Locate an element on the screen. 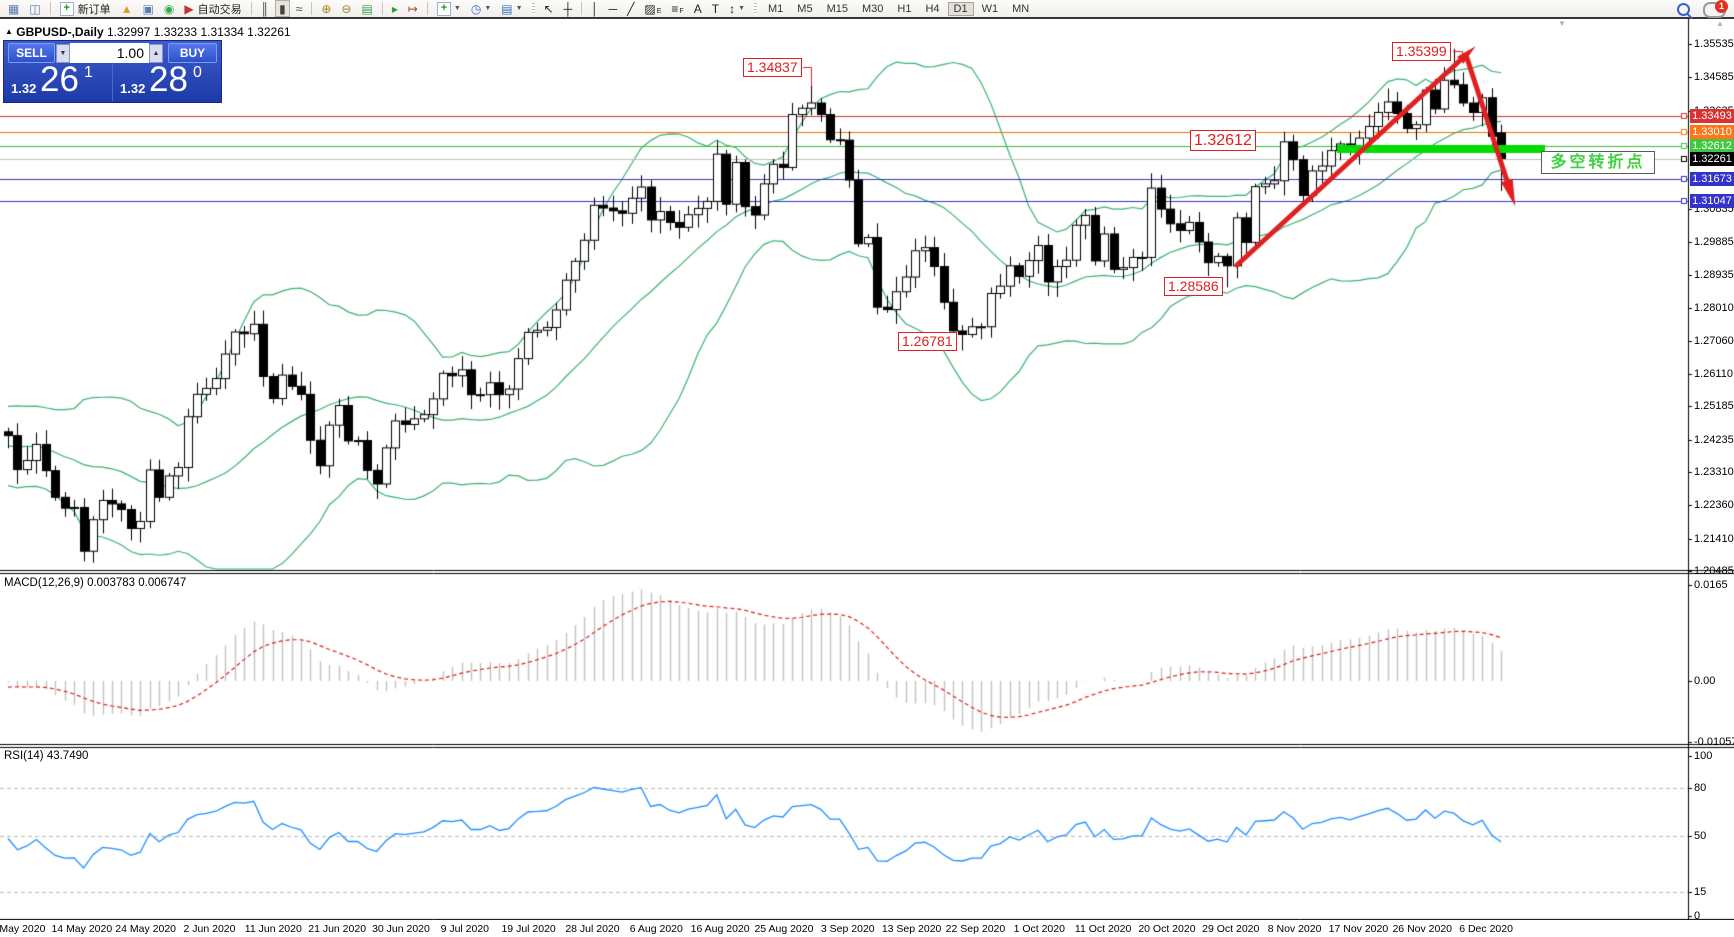  date-label: 28 Jul 2020 is located at coordinates (592, 929).